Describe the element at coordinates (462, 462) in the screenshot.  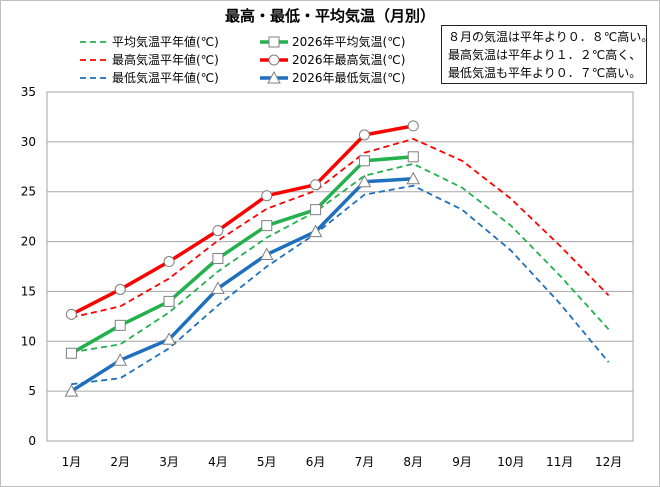
I see `x-tick-label: 9月` at that location.